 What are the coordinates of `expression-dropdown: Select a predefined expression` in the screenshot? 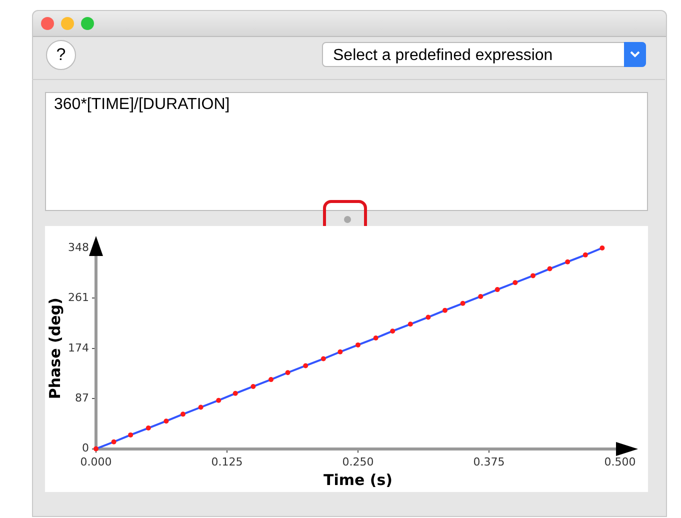 It's located at (484, 54).